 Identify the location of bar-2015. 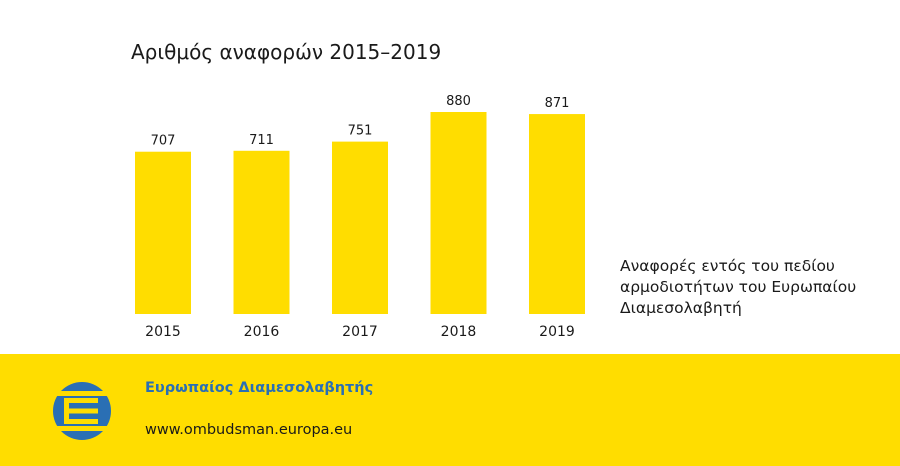
(163, 232).